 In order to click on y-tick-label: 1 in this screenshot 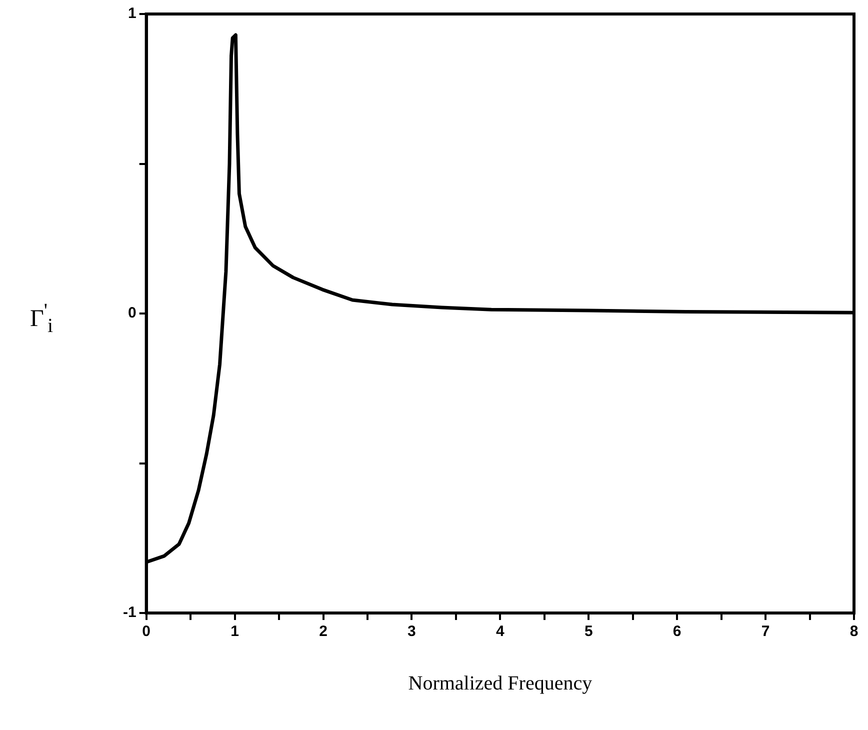, I will do `click(132, 13)`.